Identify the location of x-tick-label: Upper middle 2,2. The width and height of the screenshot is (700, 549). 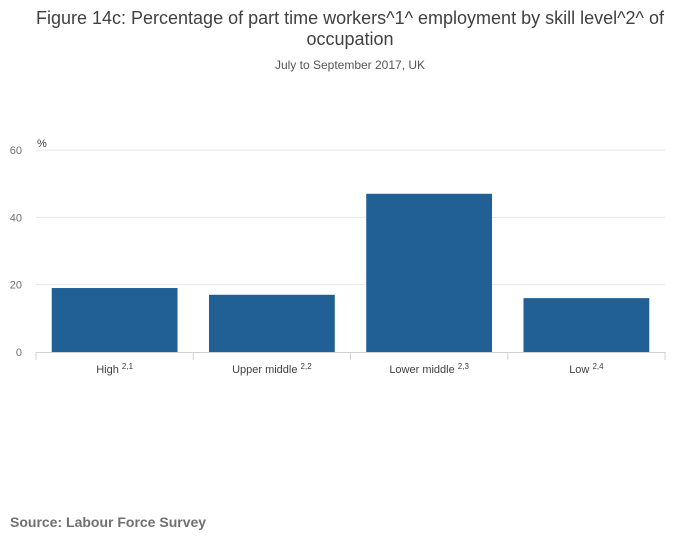
(272, 369).